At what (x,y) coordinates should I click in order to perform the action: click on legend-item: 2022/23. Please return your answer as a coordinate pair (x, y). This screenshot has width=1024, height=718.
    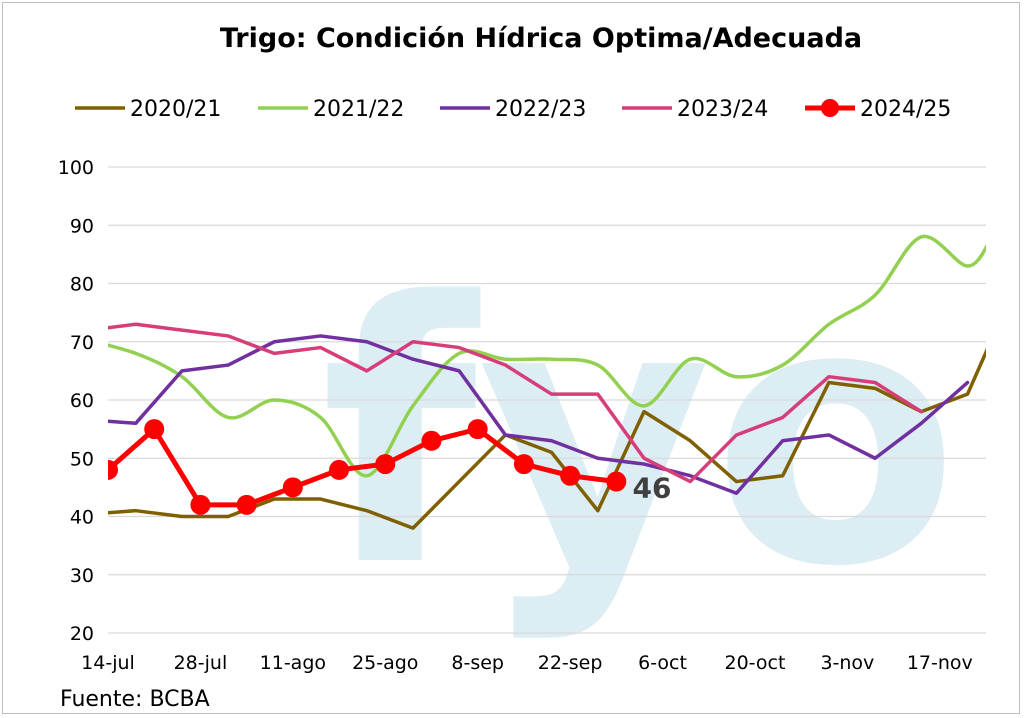
    Looking at the image, I should click on (513, 109).